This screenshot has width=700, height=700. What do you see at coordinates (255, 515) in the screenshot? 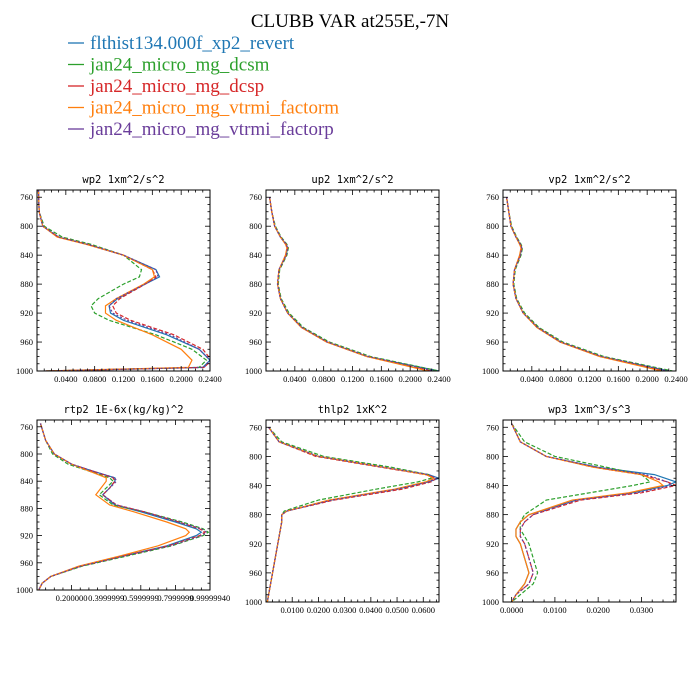
I see `ytick-label-4-3: 880` at bounding box center [255, 515].